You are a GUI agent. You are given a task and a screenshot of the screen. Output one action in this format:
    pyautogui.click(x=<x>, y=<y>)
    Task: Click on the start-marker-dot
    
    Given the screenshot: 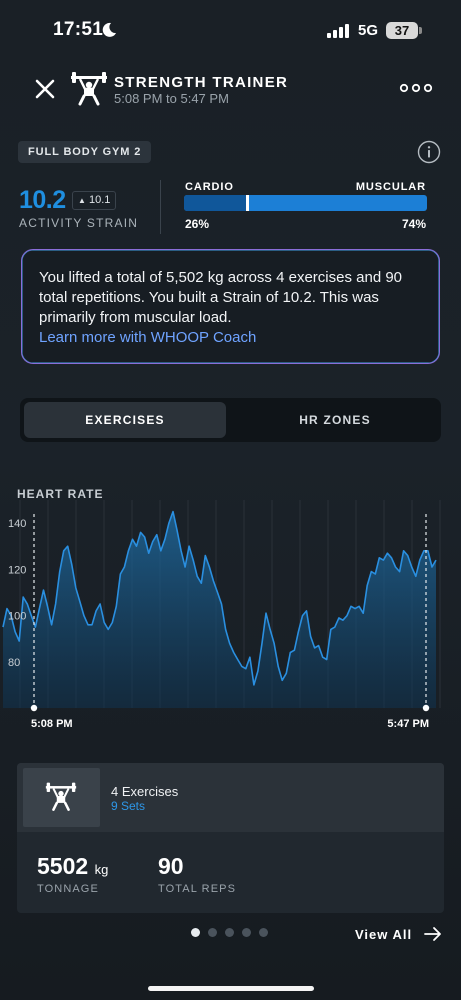 What is the action you would take?
    pyautogui.click(x=34, y=708)
    